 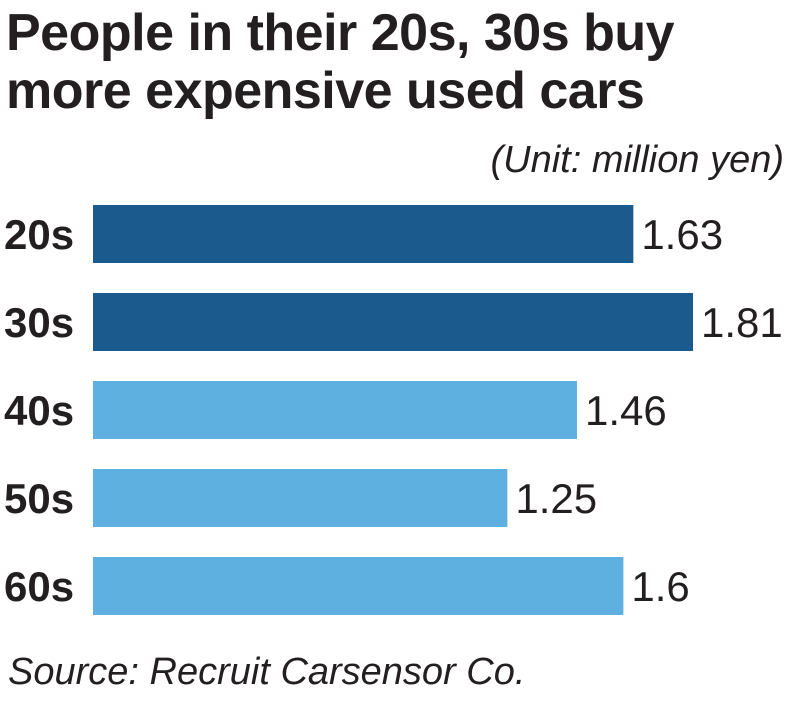 I want to click on source-note: Source: Recruit Carsensor Co., so click(x=267, y=672).